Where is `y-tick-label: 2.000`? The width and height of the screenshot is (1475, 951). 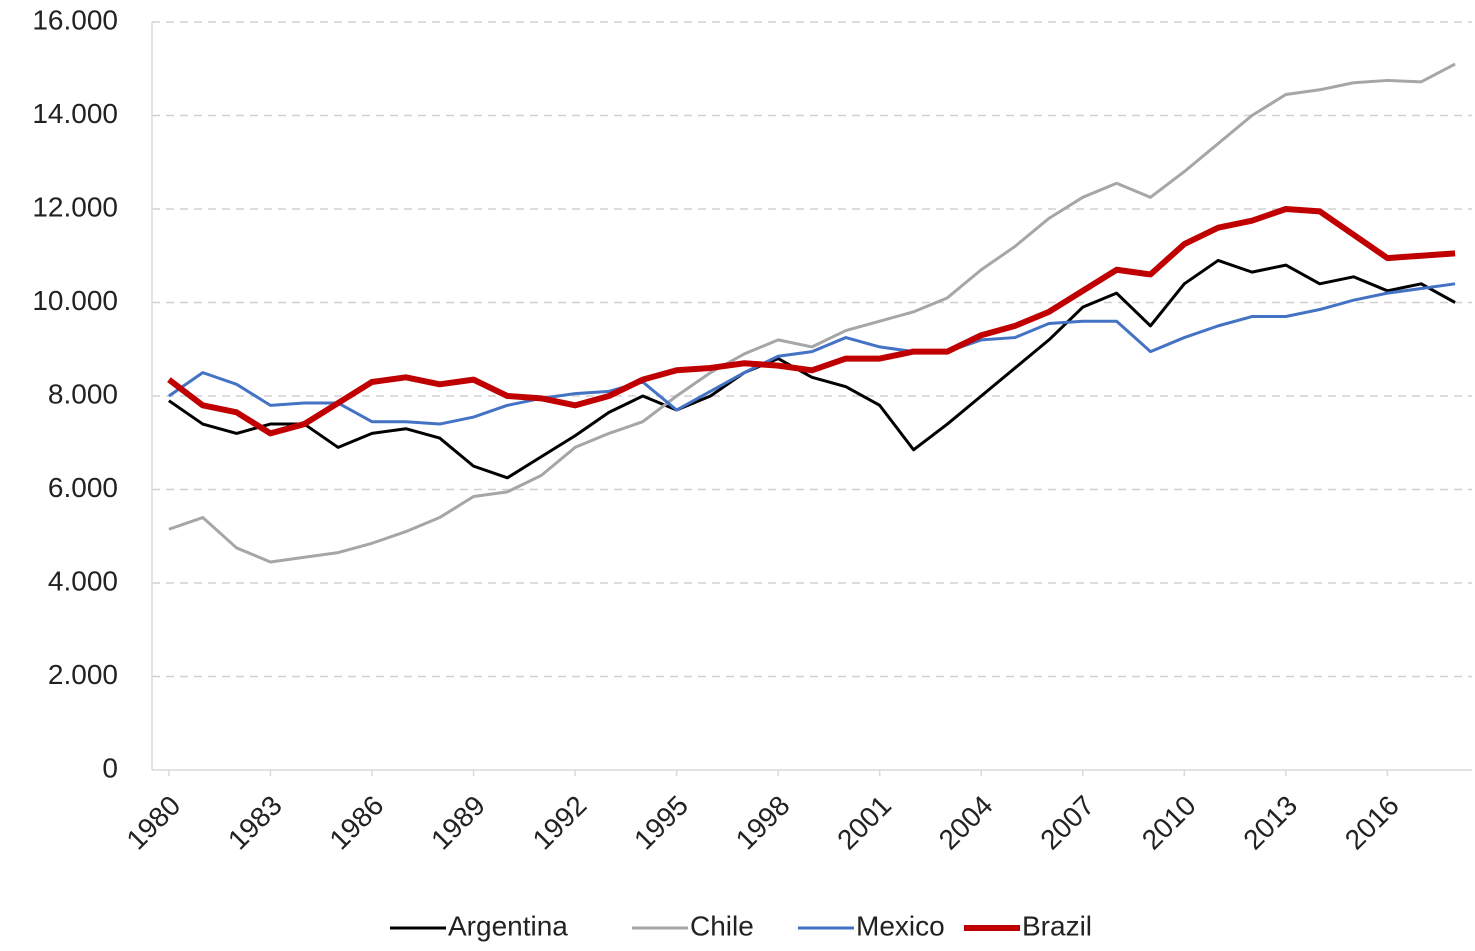 y-tick-label: 2.000 is located at coordinates (83, 674).